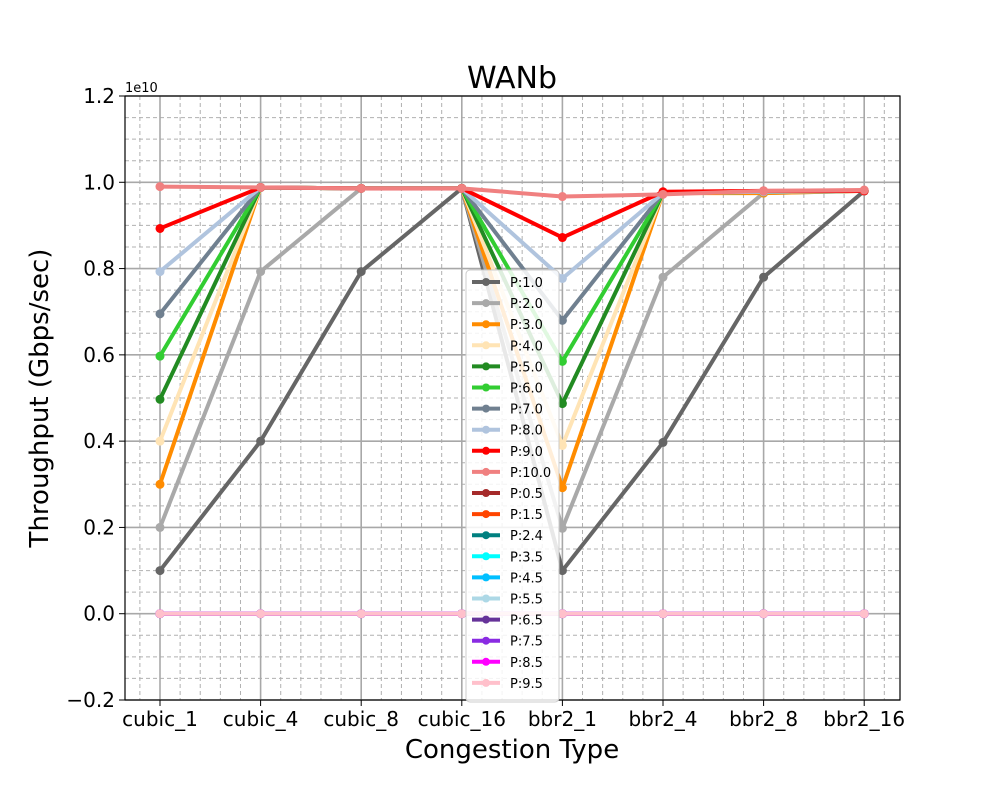  Describe the element at coordinates (512, 192) in the screenshot. I see `series-P:10.0` at that location.